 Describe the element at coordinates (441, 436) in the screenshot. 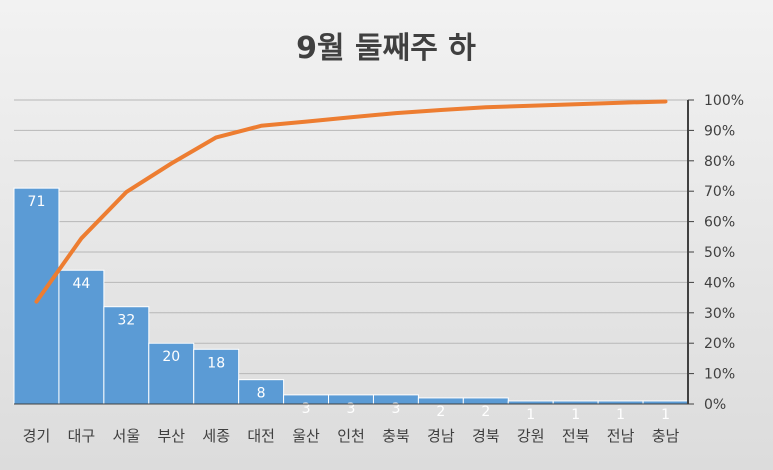

I see `category-label: 경남` at that location.